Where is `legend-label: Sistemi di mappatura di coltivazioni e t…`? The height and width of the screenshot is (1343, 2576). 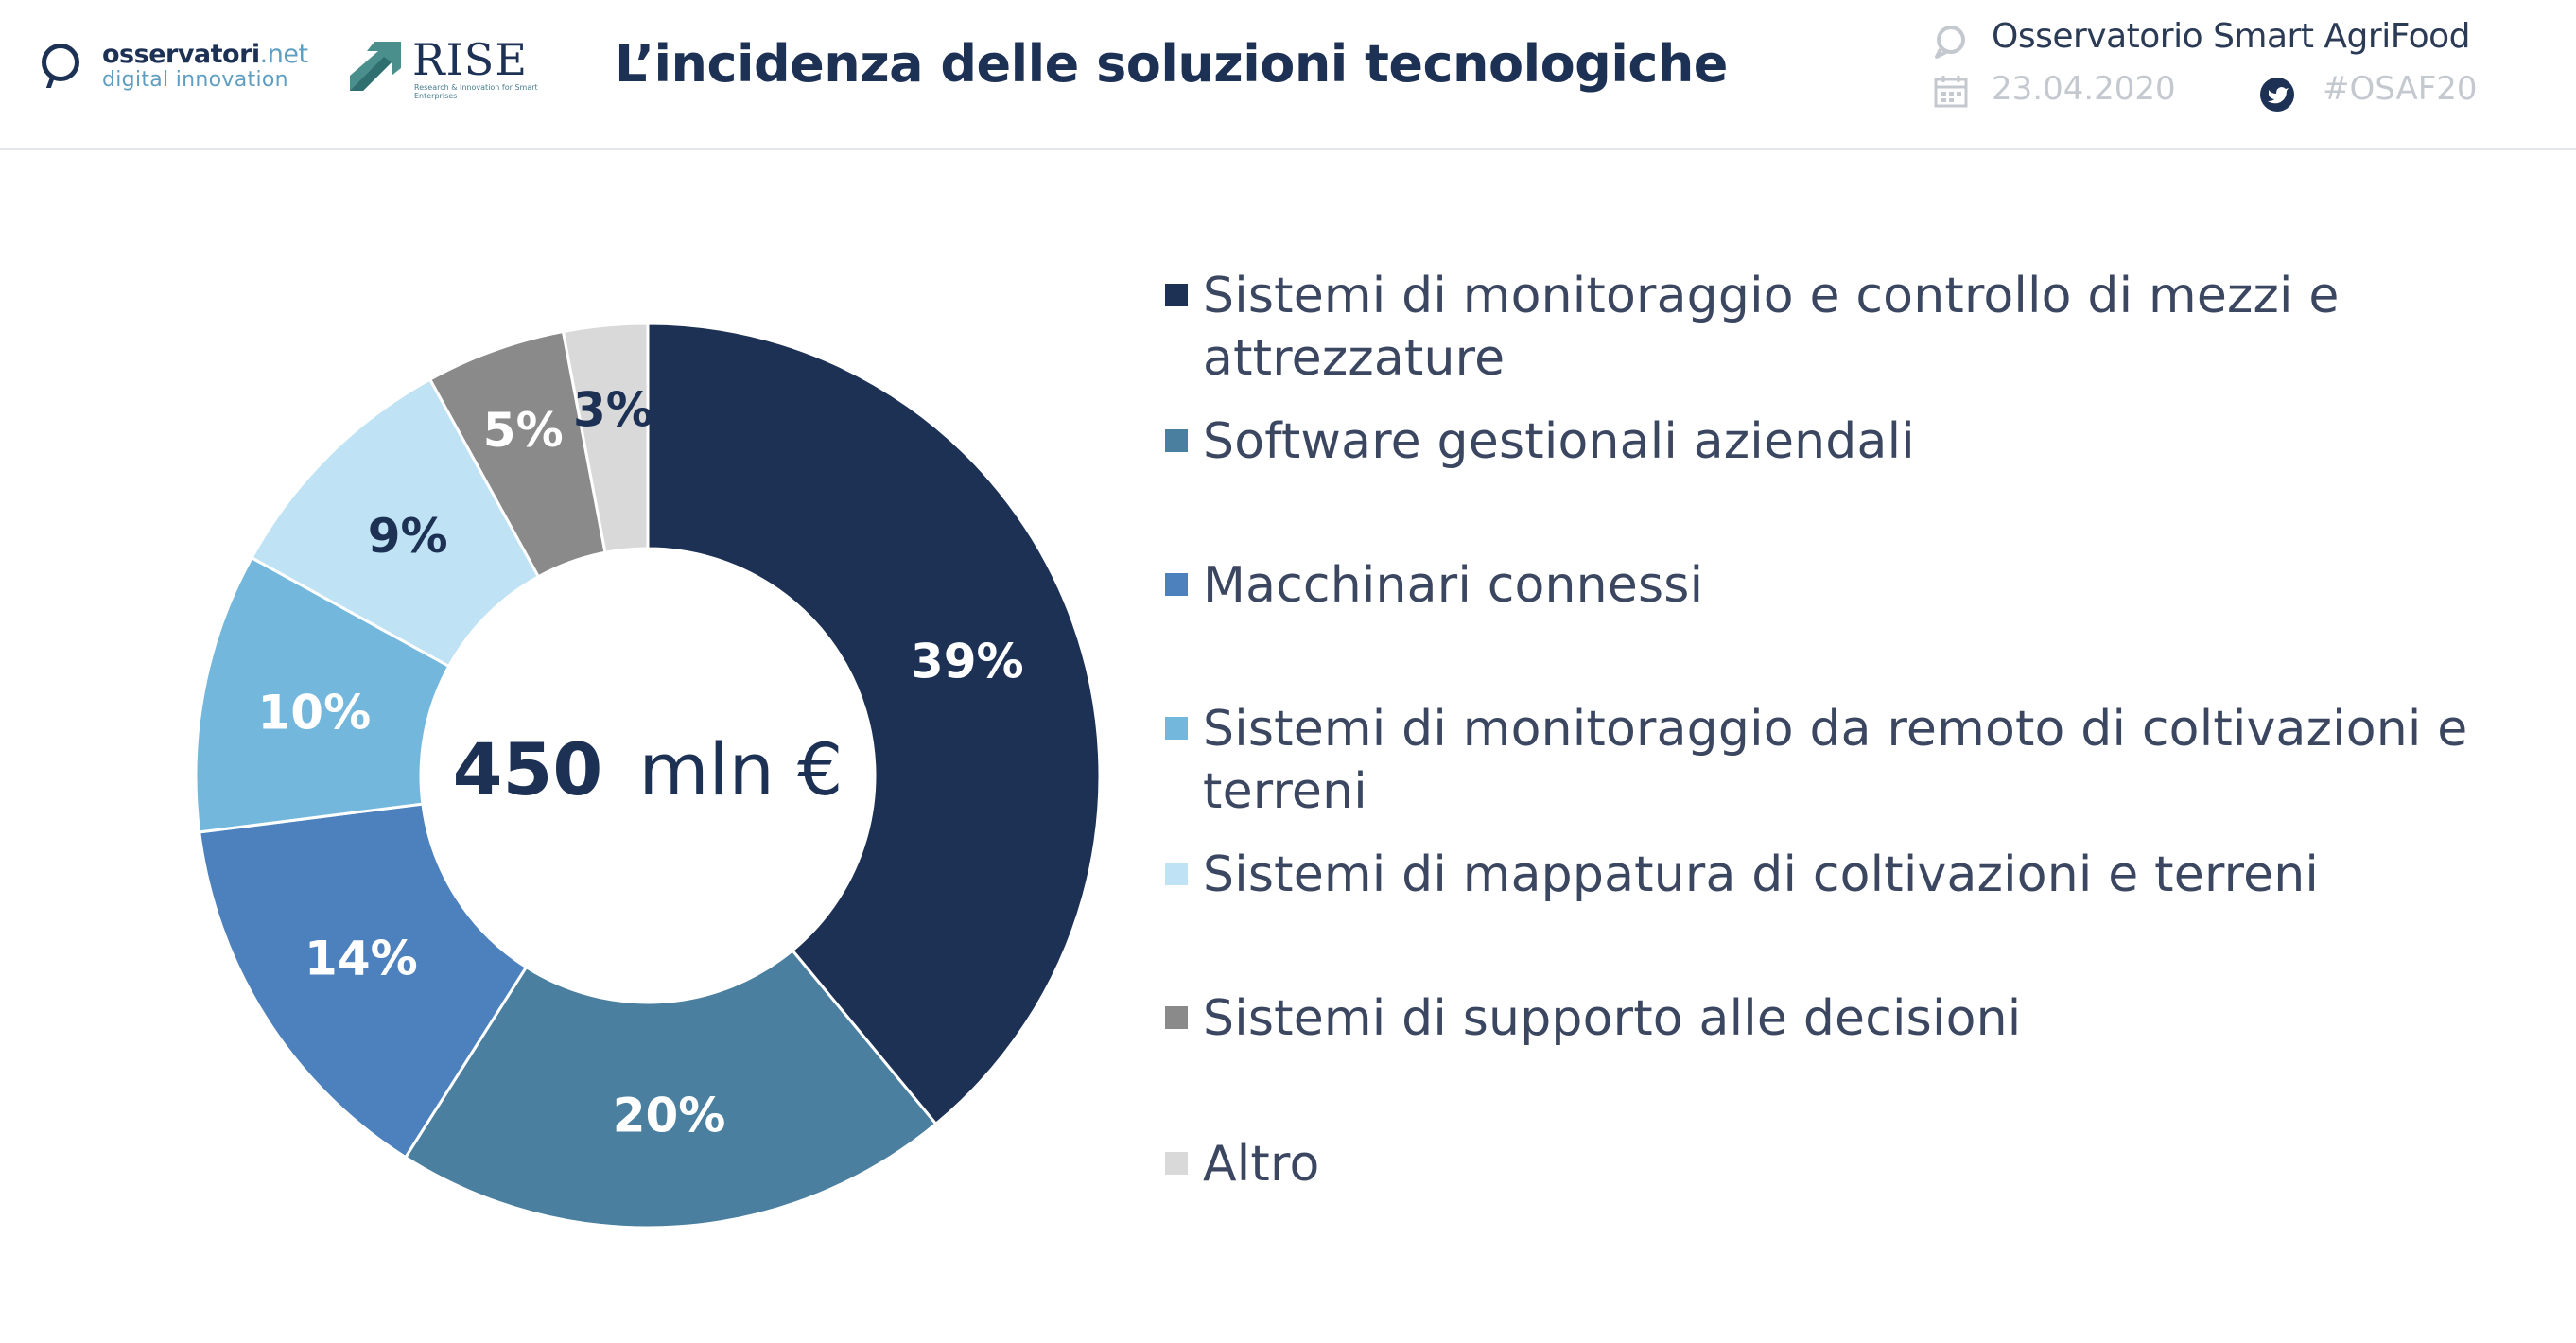 legend-label: Sistemi di mappatura di coltivazioni e t… is located at coordinates (1761, 874).